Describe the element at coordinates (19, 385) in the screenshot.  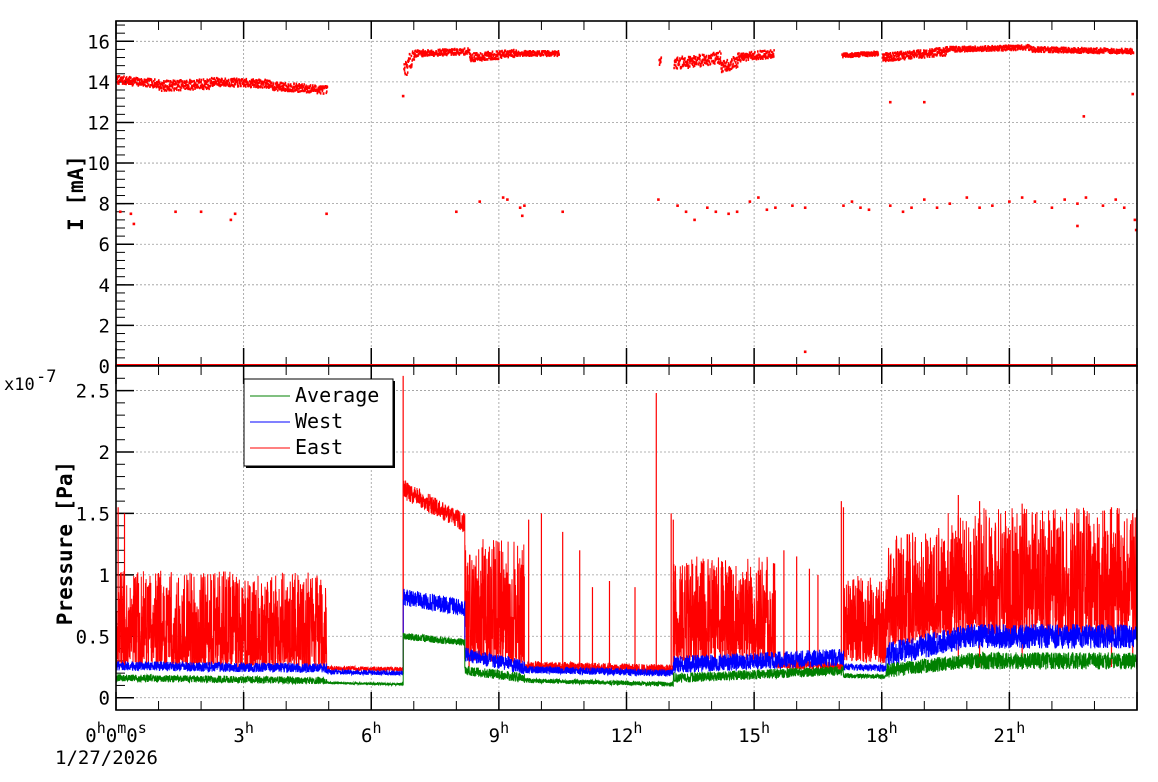
I see `pressure-exponent-label: x10` at that location.